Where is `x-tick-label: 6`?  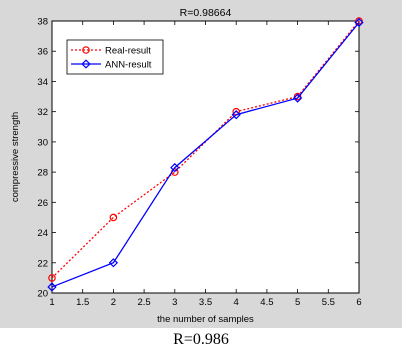 x-tick-label: 6 is located at coordinates (358, 302).